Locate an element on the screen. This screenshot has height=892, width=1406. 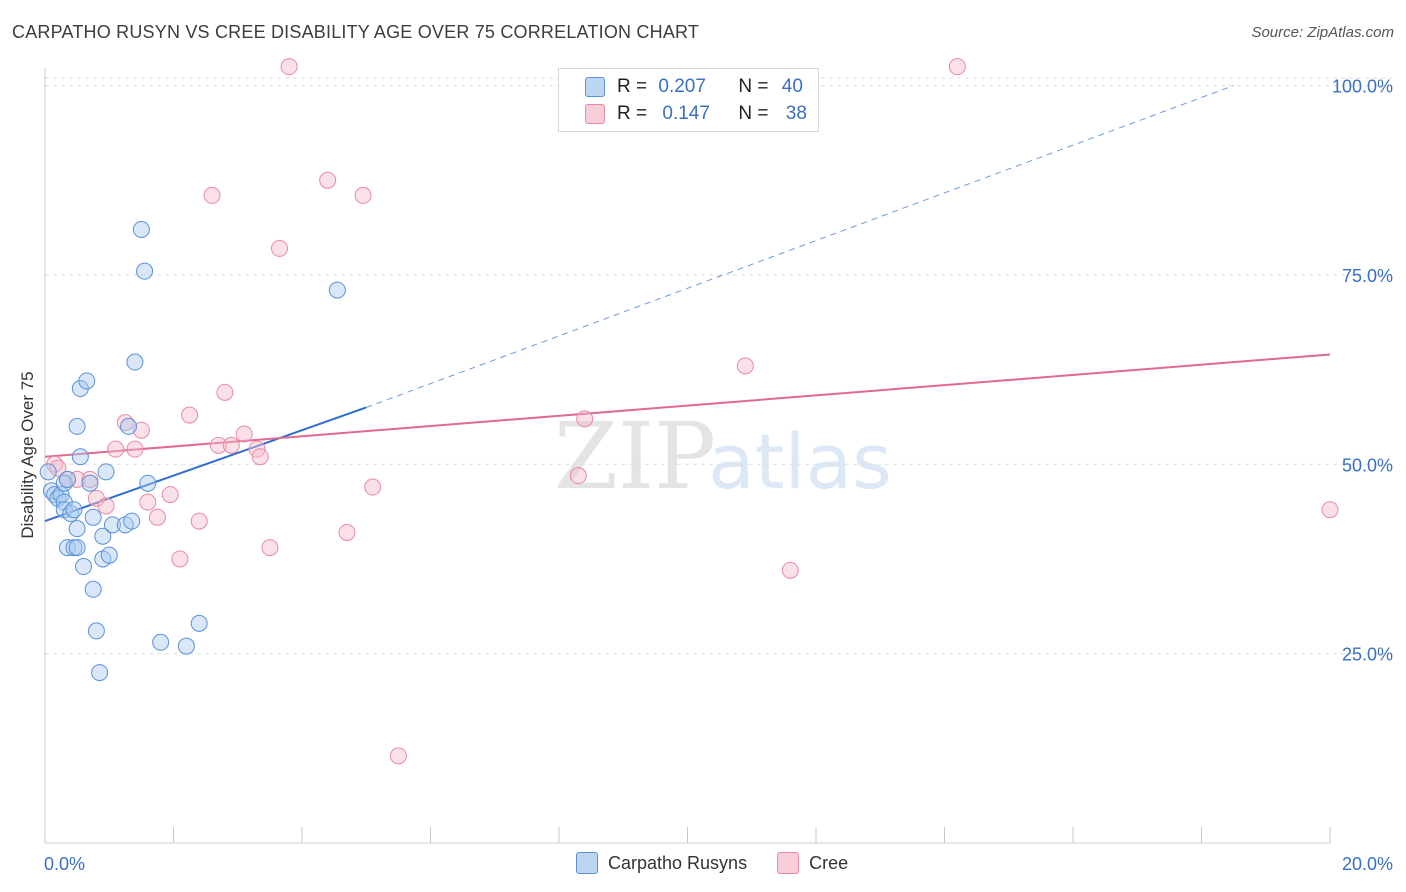
trend-line-cree is located at coordinates (687, 405).